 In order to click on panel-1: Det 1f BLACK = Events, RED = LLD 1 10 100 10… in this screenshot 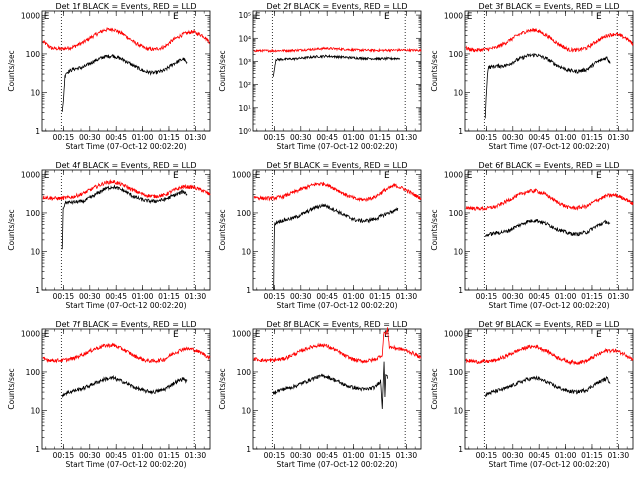, I will do `click(109, 76)`.